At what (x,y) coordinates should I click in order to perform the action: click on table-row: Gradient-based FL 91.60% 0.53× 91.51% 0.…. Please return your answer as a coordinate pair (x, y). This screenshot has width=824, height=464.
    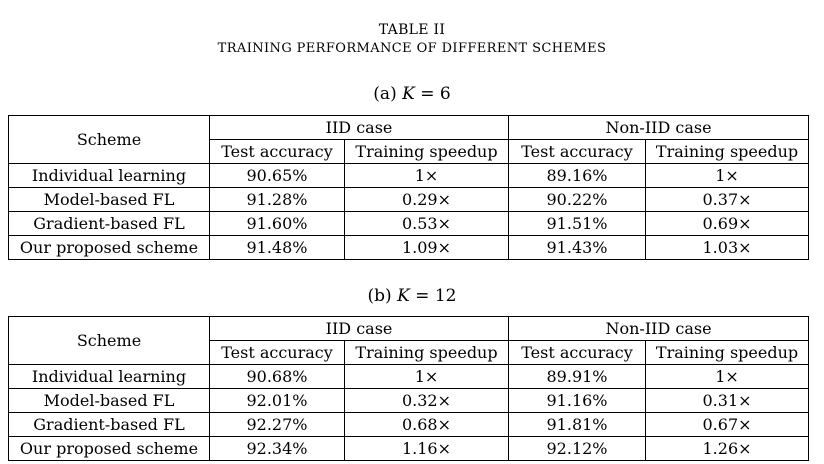
    Looking at the image, I should click on (409, 223).